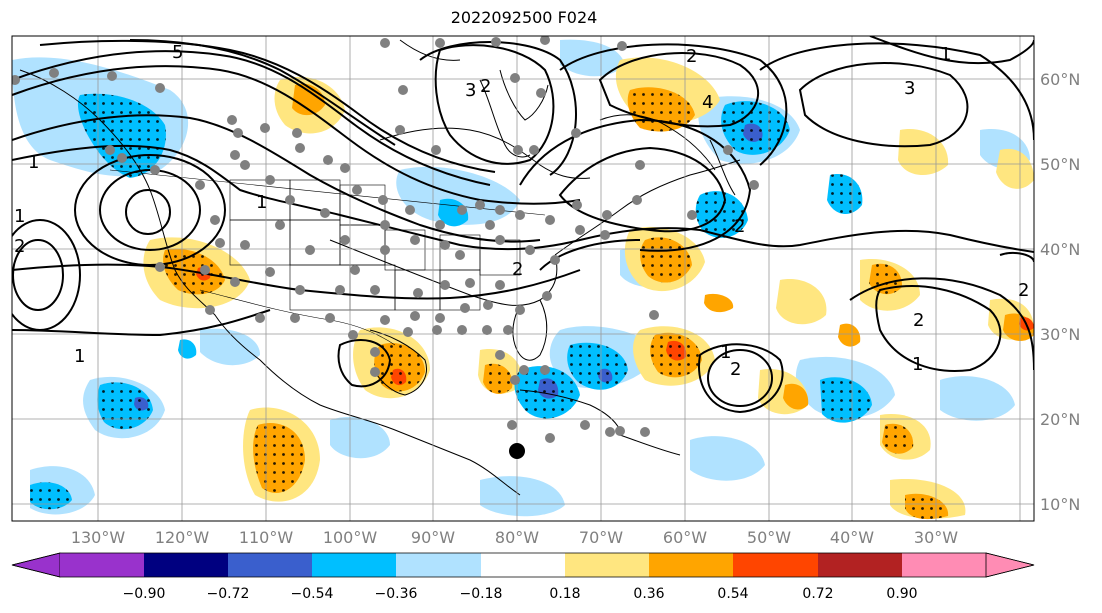 The image size is (1102, 613). Describe the element at coordinates (327, 257) in the screenshot. I see `political-borders` at that location.